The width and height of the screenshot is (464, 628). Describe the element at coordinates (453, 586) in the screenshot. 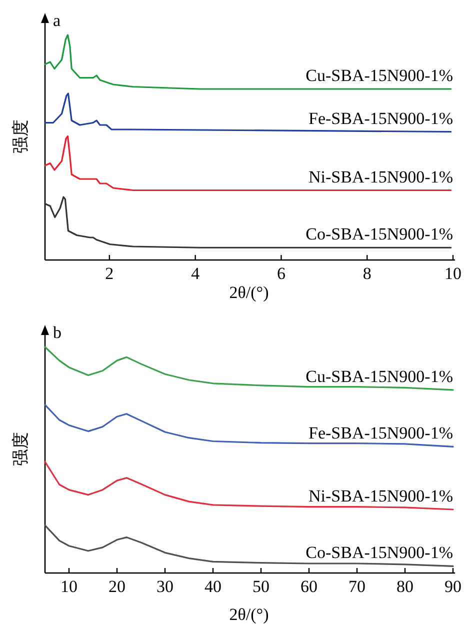

I see `x-tick-label: 90` at that location.